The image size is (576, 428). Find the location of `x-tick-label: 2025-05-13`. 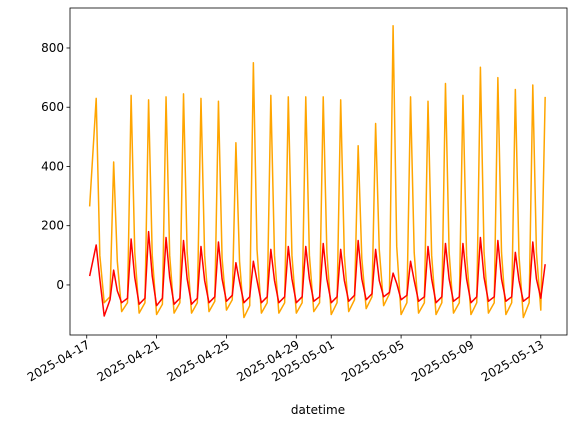

x-tick-label: 2025-05-13 is located at coordinates (512, 360).